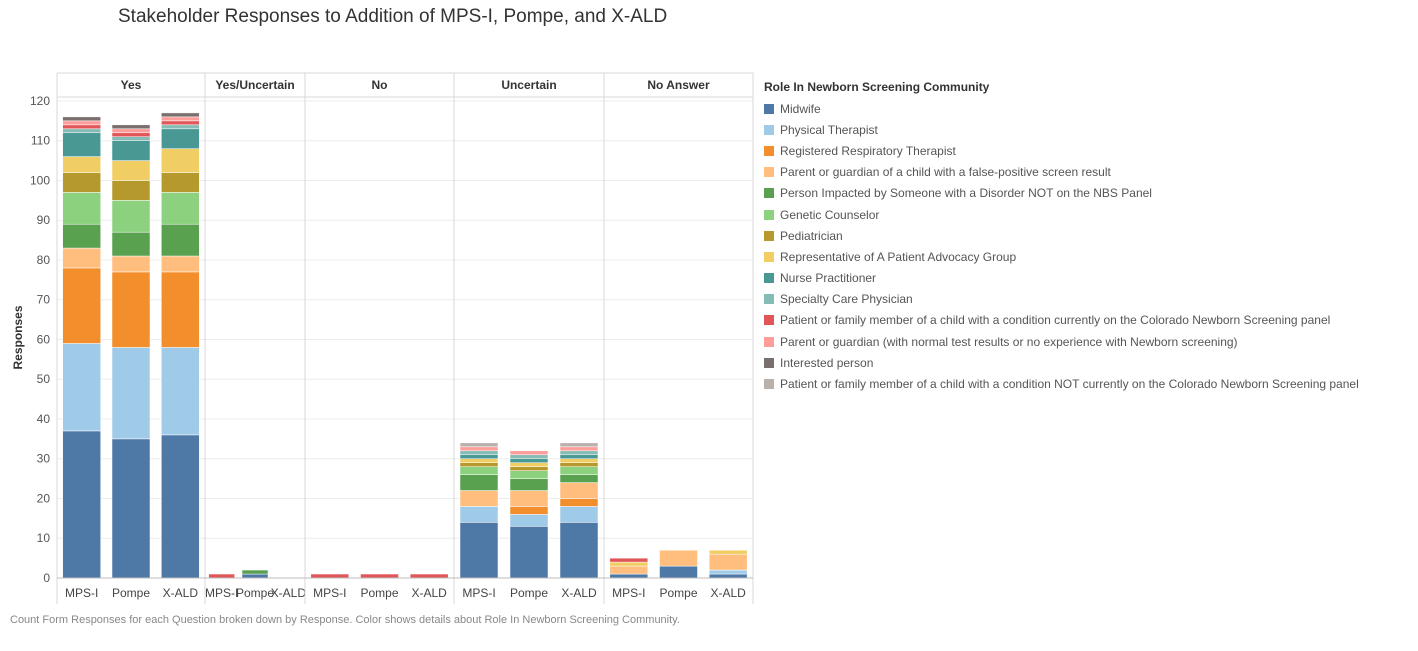 The width and height of the screenshot is (1418, 651). Describe the element at coordinates (830, 214) in the screenshot. I see `legend-label: Genetic Counselor` at that location.